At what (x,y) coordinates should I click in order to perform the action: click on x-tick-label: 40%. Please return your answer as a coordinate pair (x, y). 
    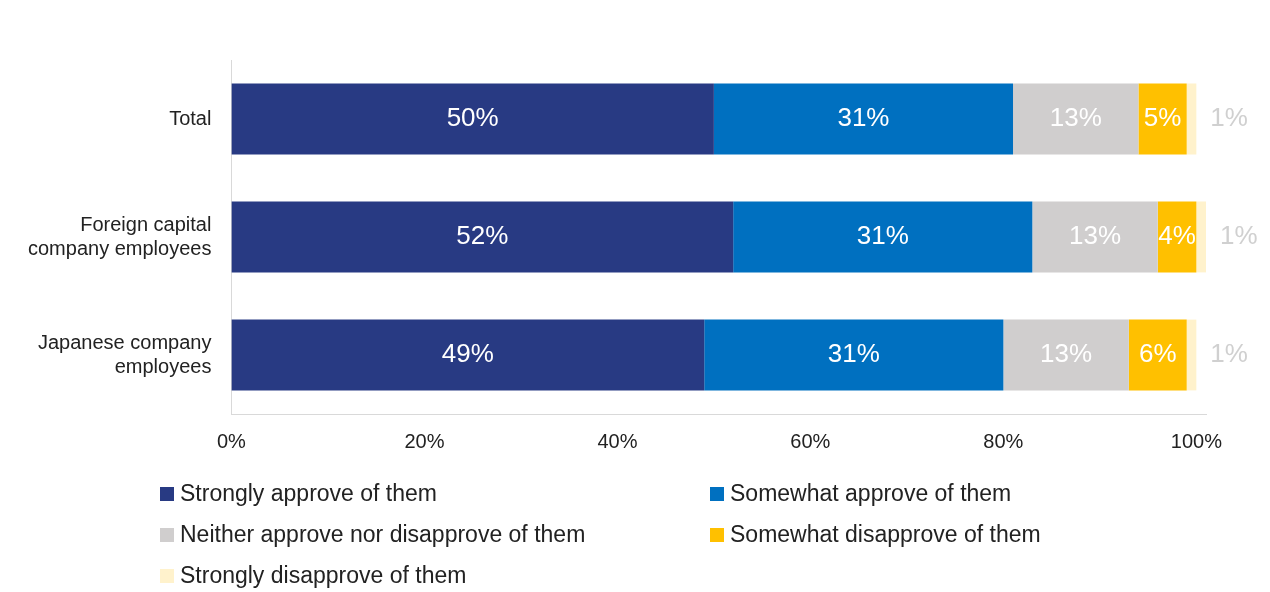
    Looking at the image, I should click on (617, 440).